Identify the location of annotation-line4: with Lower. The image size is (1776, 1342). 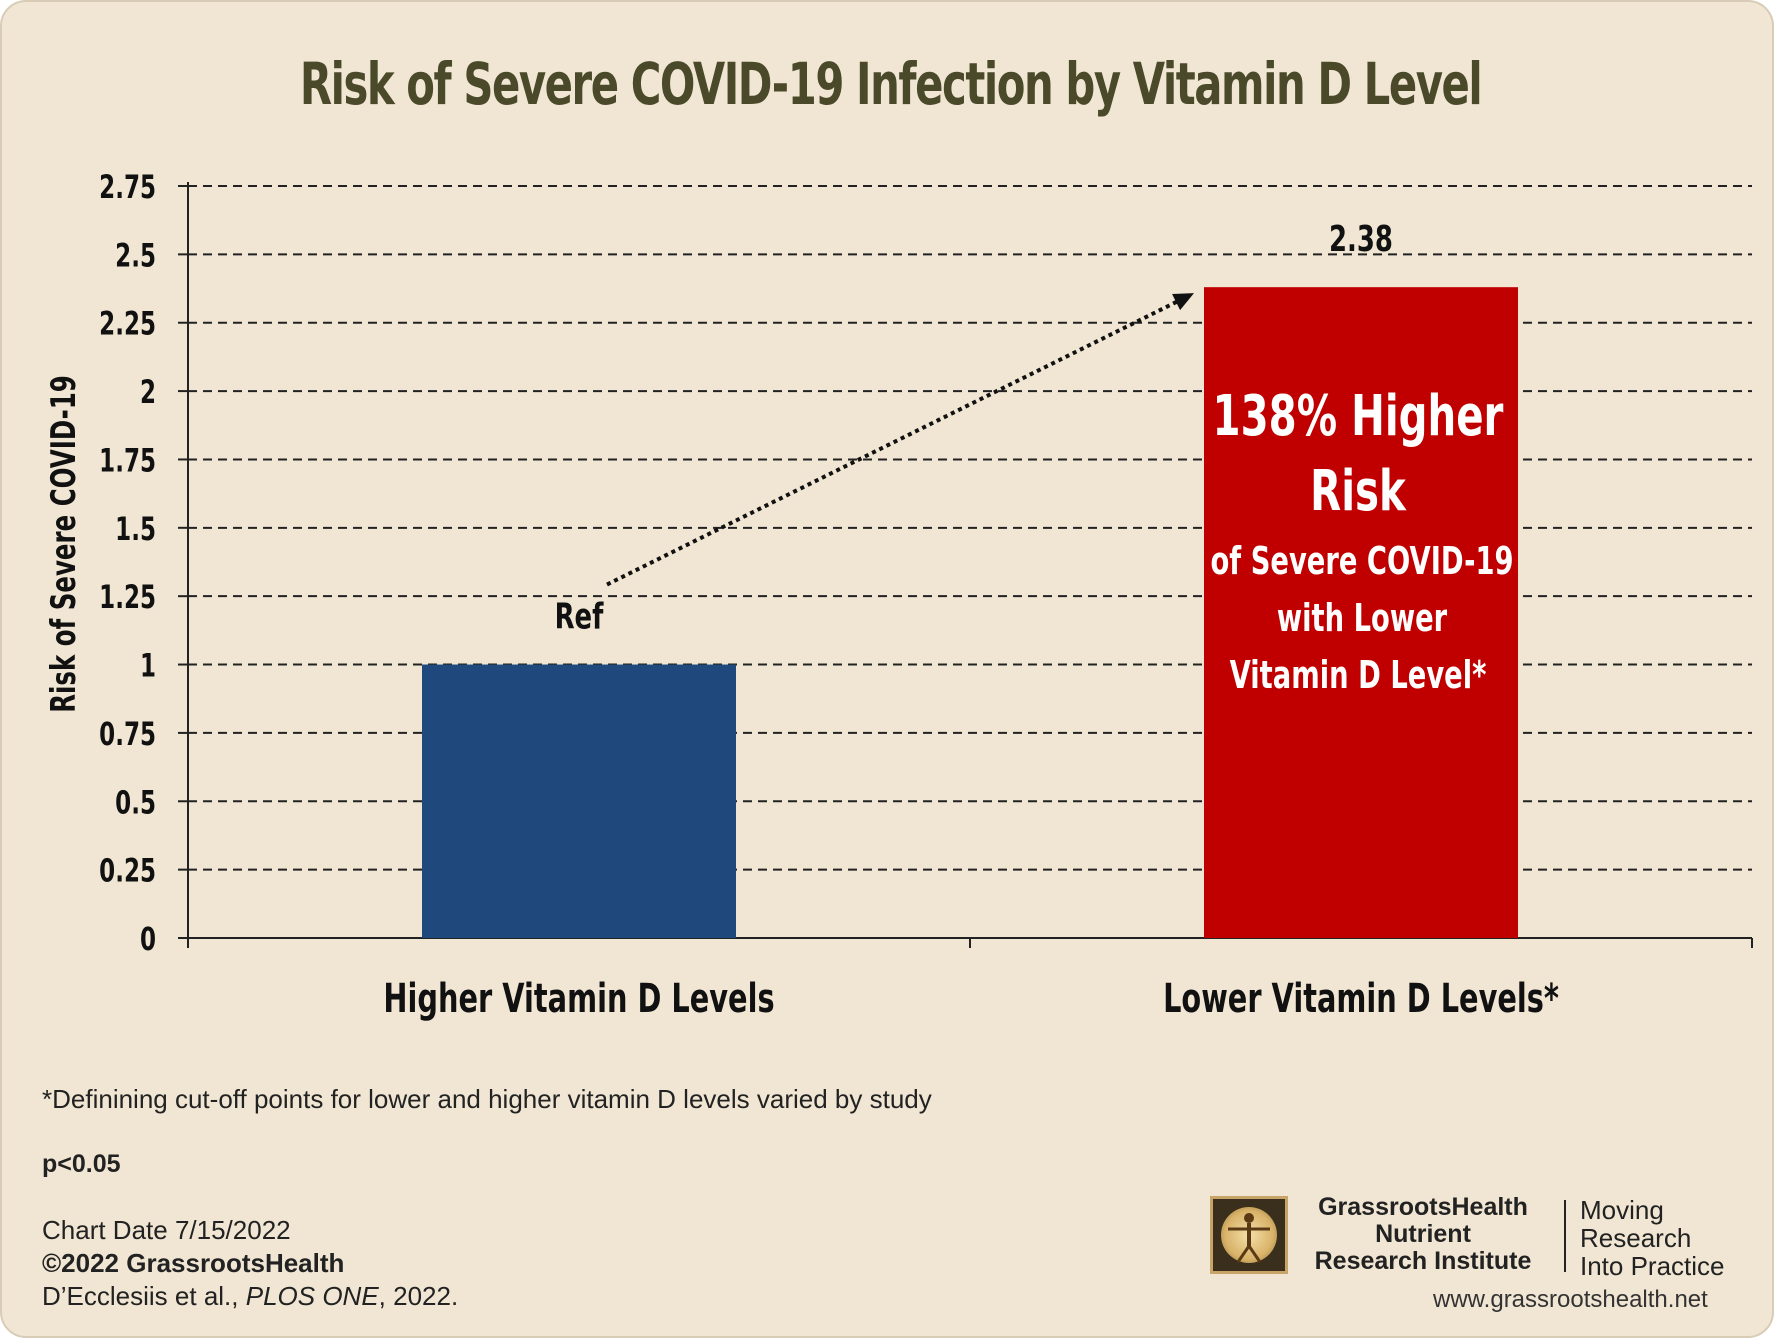
(1362, 617).